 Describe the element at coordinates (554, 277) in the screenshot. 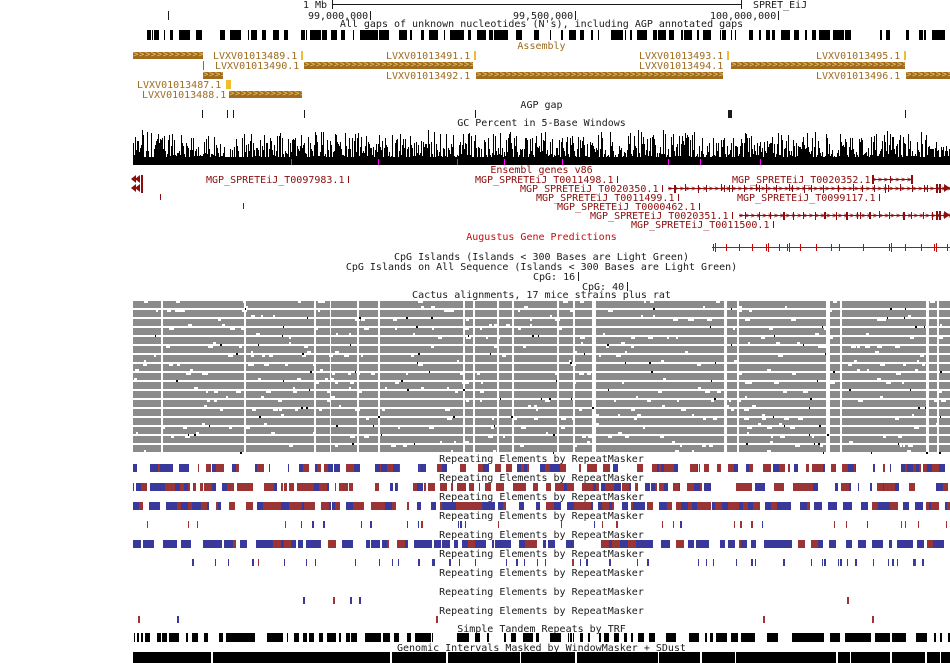

I see `cpg-island-item-label: CpG: 16` at that location.